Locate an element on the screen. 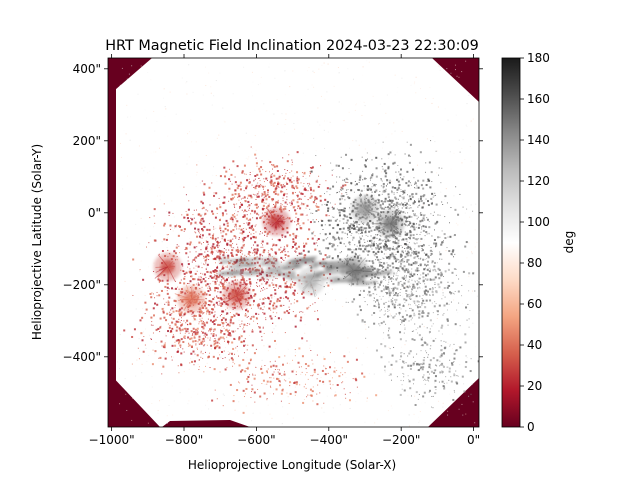 The height and width of the screenshot is (480, 640). colorbar-tick-label: 60 is located at coordinates (534, 304).